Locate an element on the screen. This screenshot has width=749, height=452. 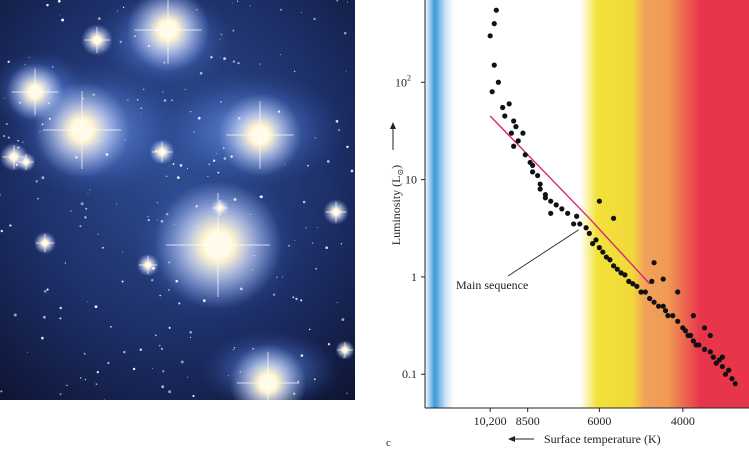
x-tick-label: 10,200 is located at coordinates (490, 421).